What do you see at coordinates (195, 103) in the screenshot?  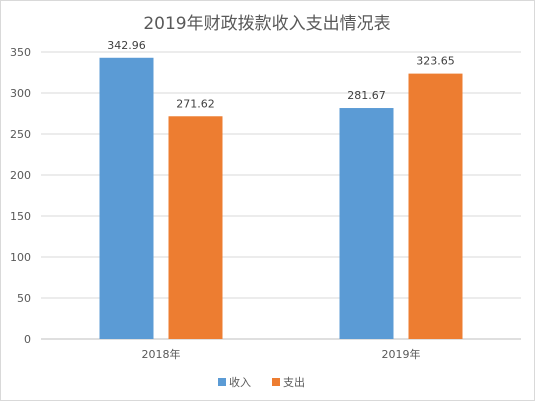 I see `data-label: 271.62` at bounding box center [195, 103].